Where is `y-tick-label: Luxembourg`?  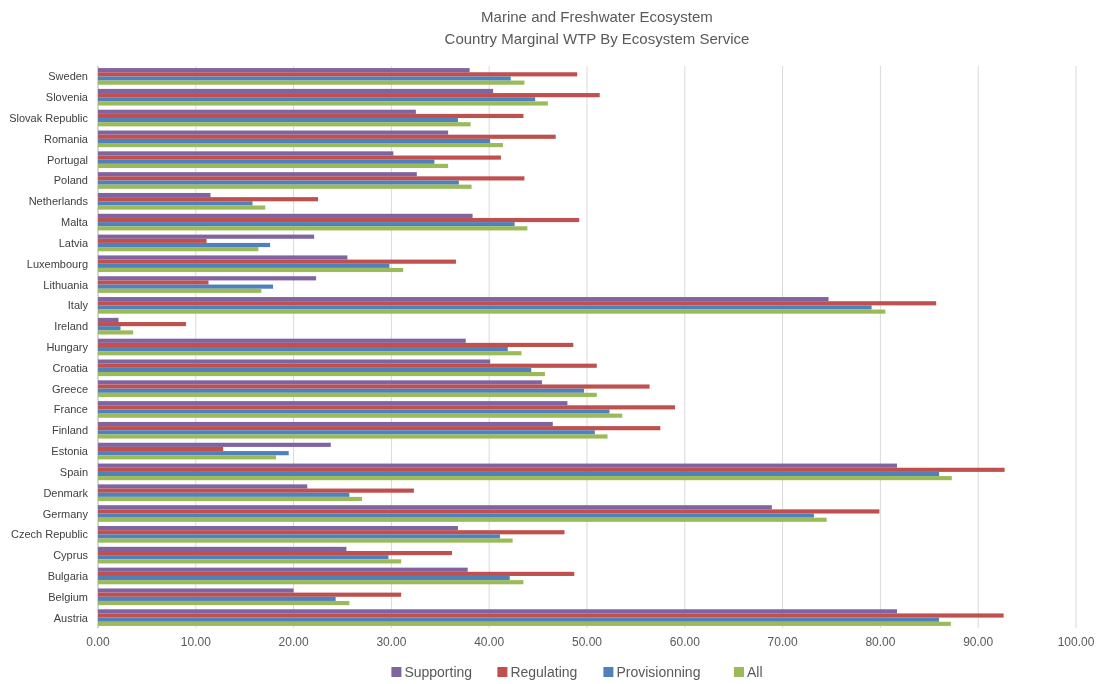 y-tick-label: Luxembourg is located at coordinates (57, 263).